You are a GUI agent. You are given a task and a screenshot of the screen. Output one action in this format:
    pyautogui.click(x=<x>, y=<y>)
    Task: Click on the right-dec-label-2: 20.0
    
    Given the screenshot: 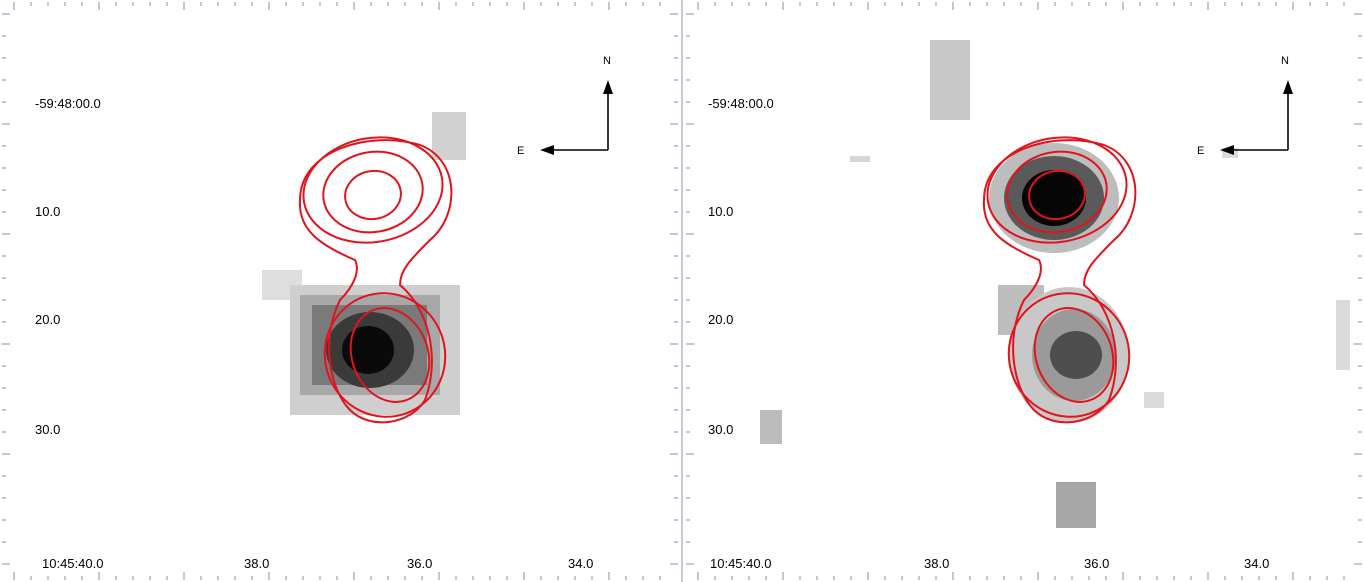 What is the action you would take?
    pyautogui.click(x=721, y=319)
    